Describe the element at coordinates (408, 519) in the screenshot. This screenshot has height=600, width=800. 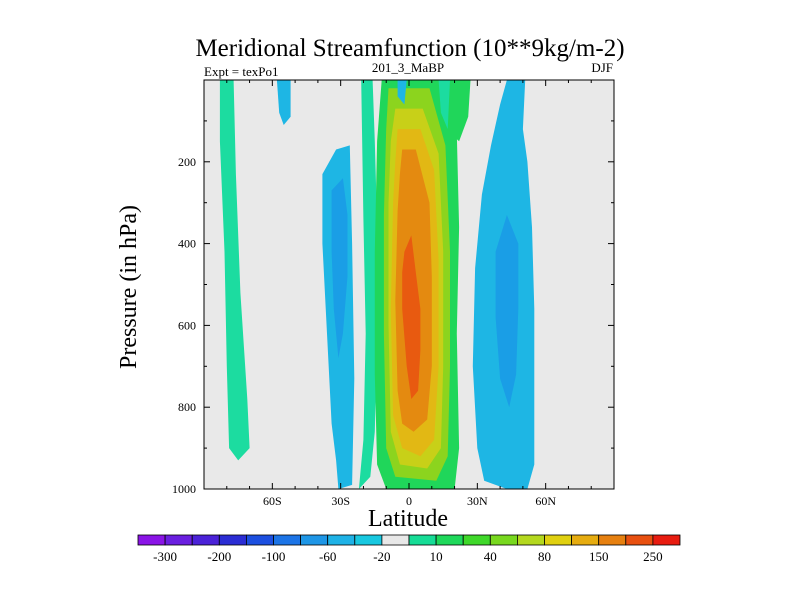
I see `x-axis-label: Latitude` at that location.